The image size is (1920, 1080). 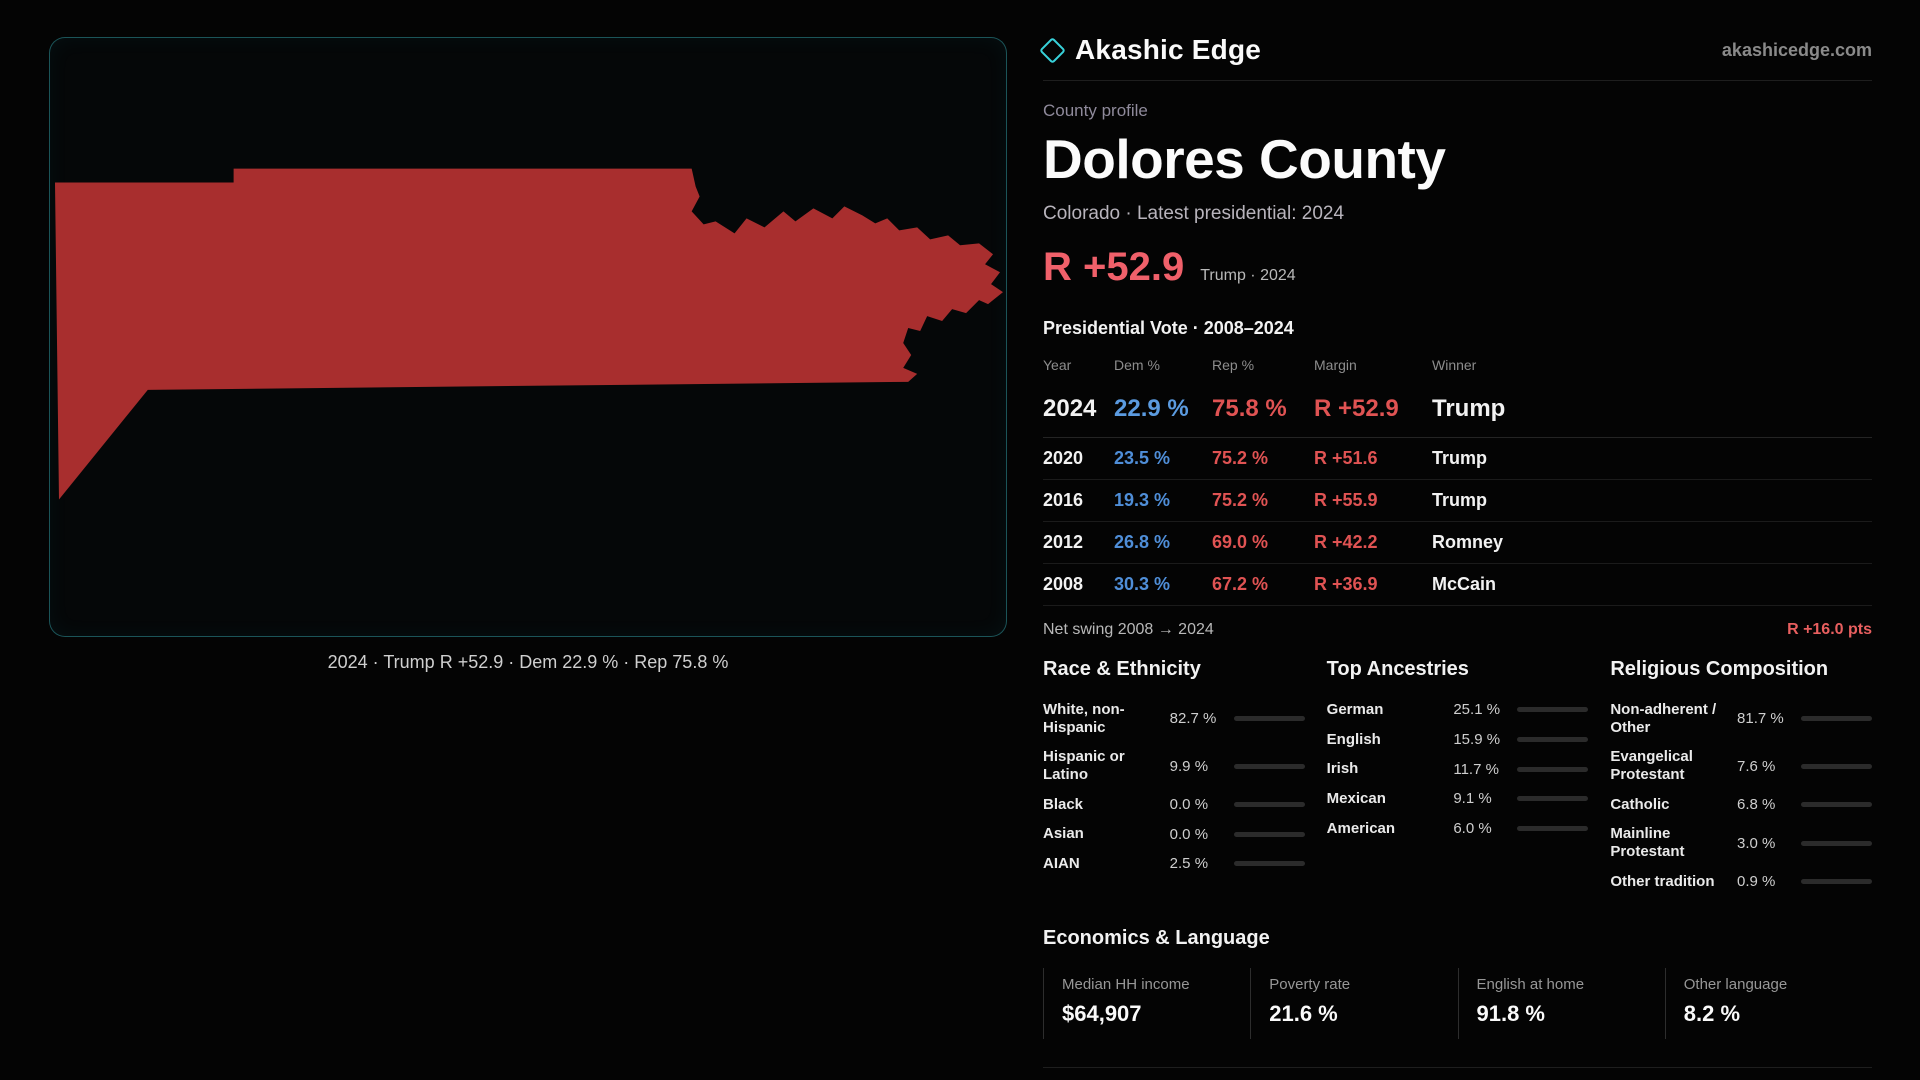 What do you see at coordinates (1712, 1013) in the screenshot?
I see `stat-value: 8.2 %` at bounding box center [1712, 1013].